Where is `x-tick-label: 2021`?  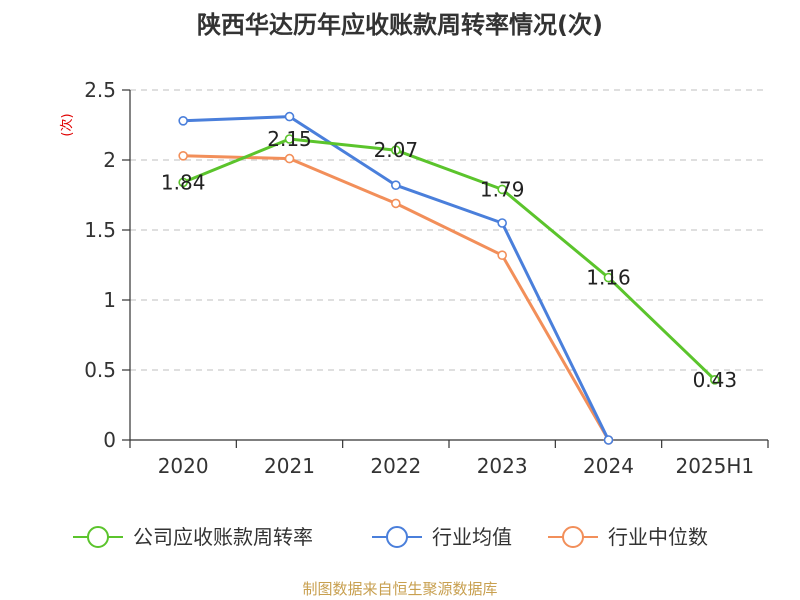
x-tick-label: 2021 is located at coordinates (289, 466).